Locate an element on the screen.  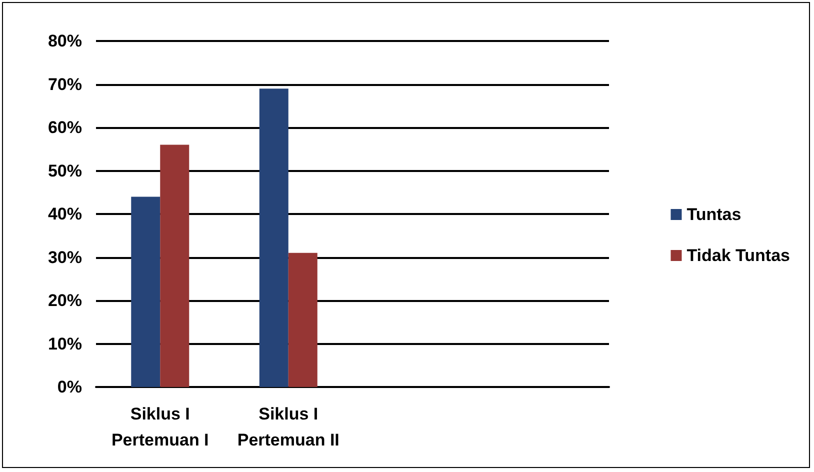
x-tick-label: Siklus I Pertemuan II is located at coordinates (288, 427).